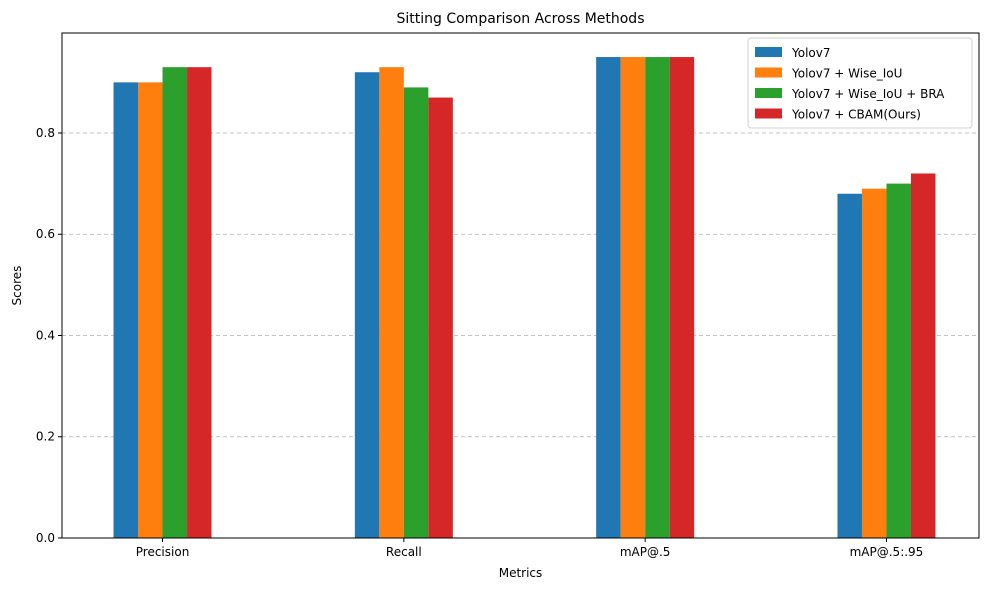 The image size is (989, 590). What do you see at coordinates (645, 552) in the screenshot?
I see `x-tick-label: mAP@.5` at bounding box center [645, 552].